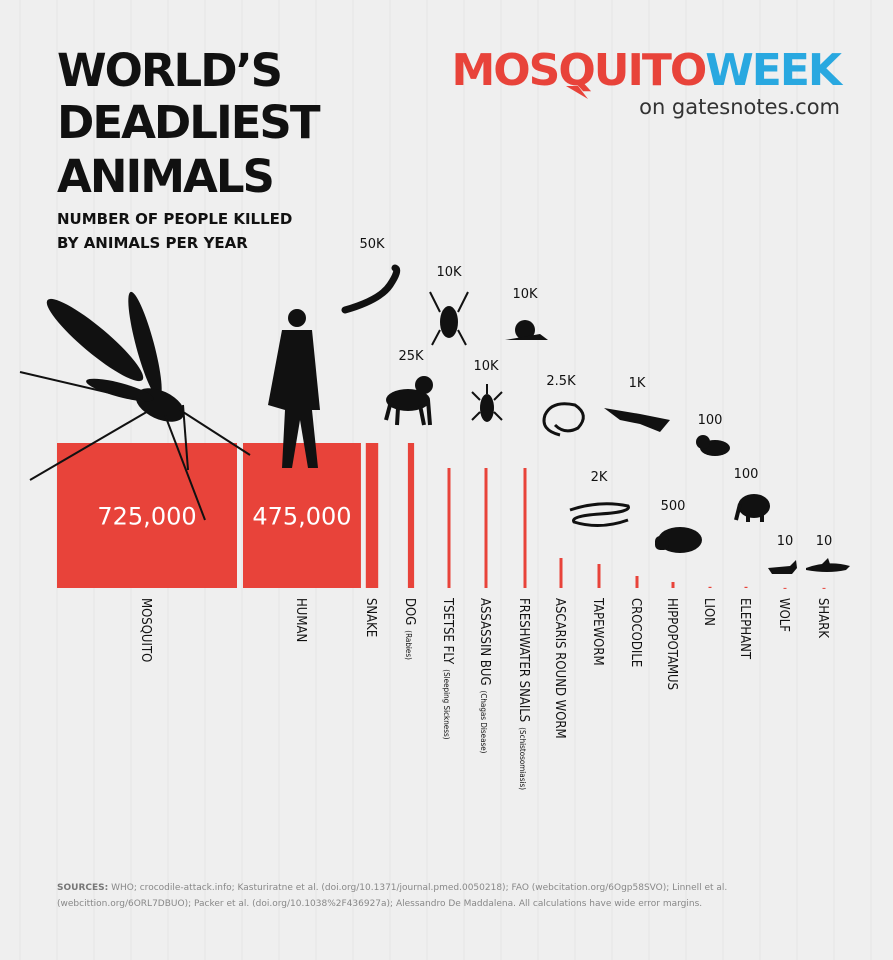 This screenshot has width=893, height=960. I want to click on title-line: ANIMALS, so click(165, 176).